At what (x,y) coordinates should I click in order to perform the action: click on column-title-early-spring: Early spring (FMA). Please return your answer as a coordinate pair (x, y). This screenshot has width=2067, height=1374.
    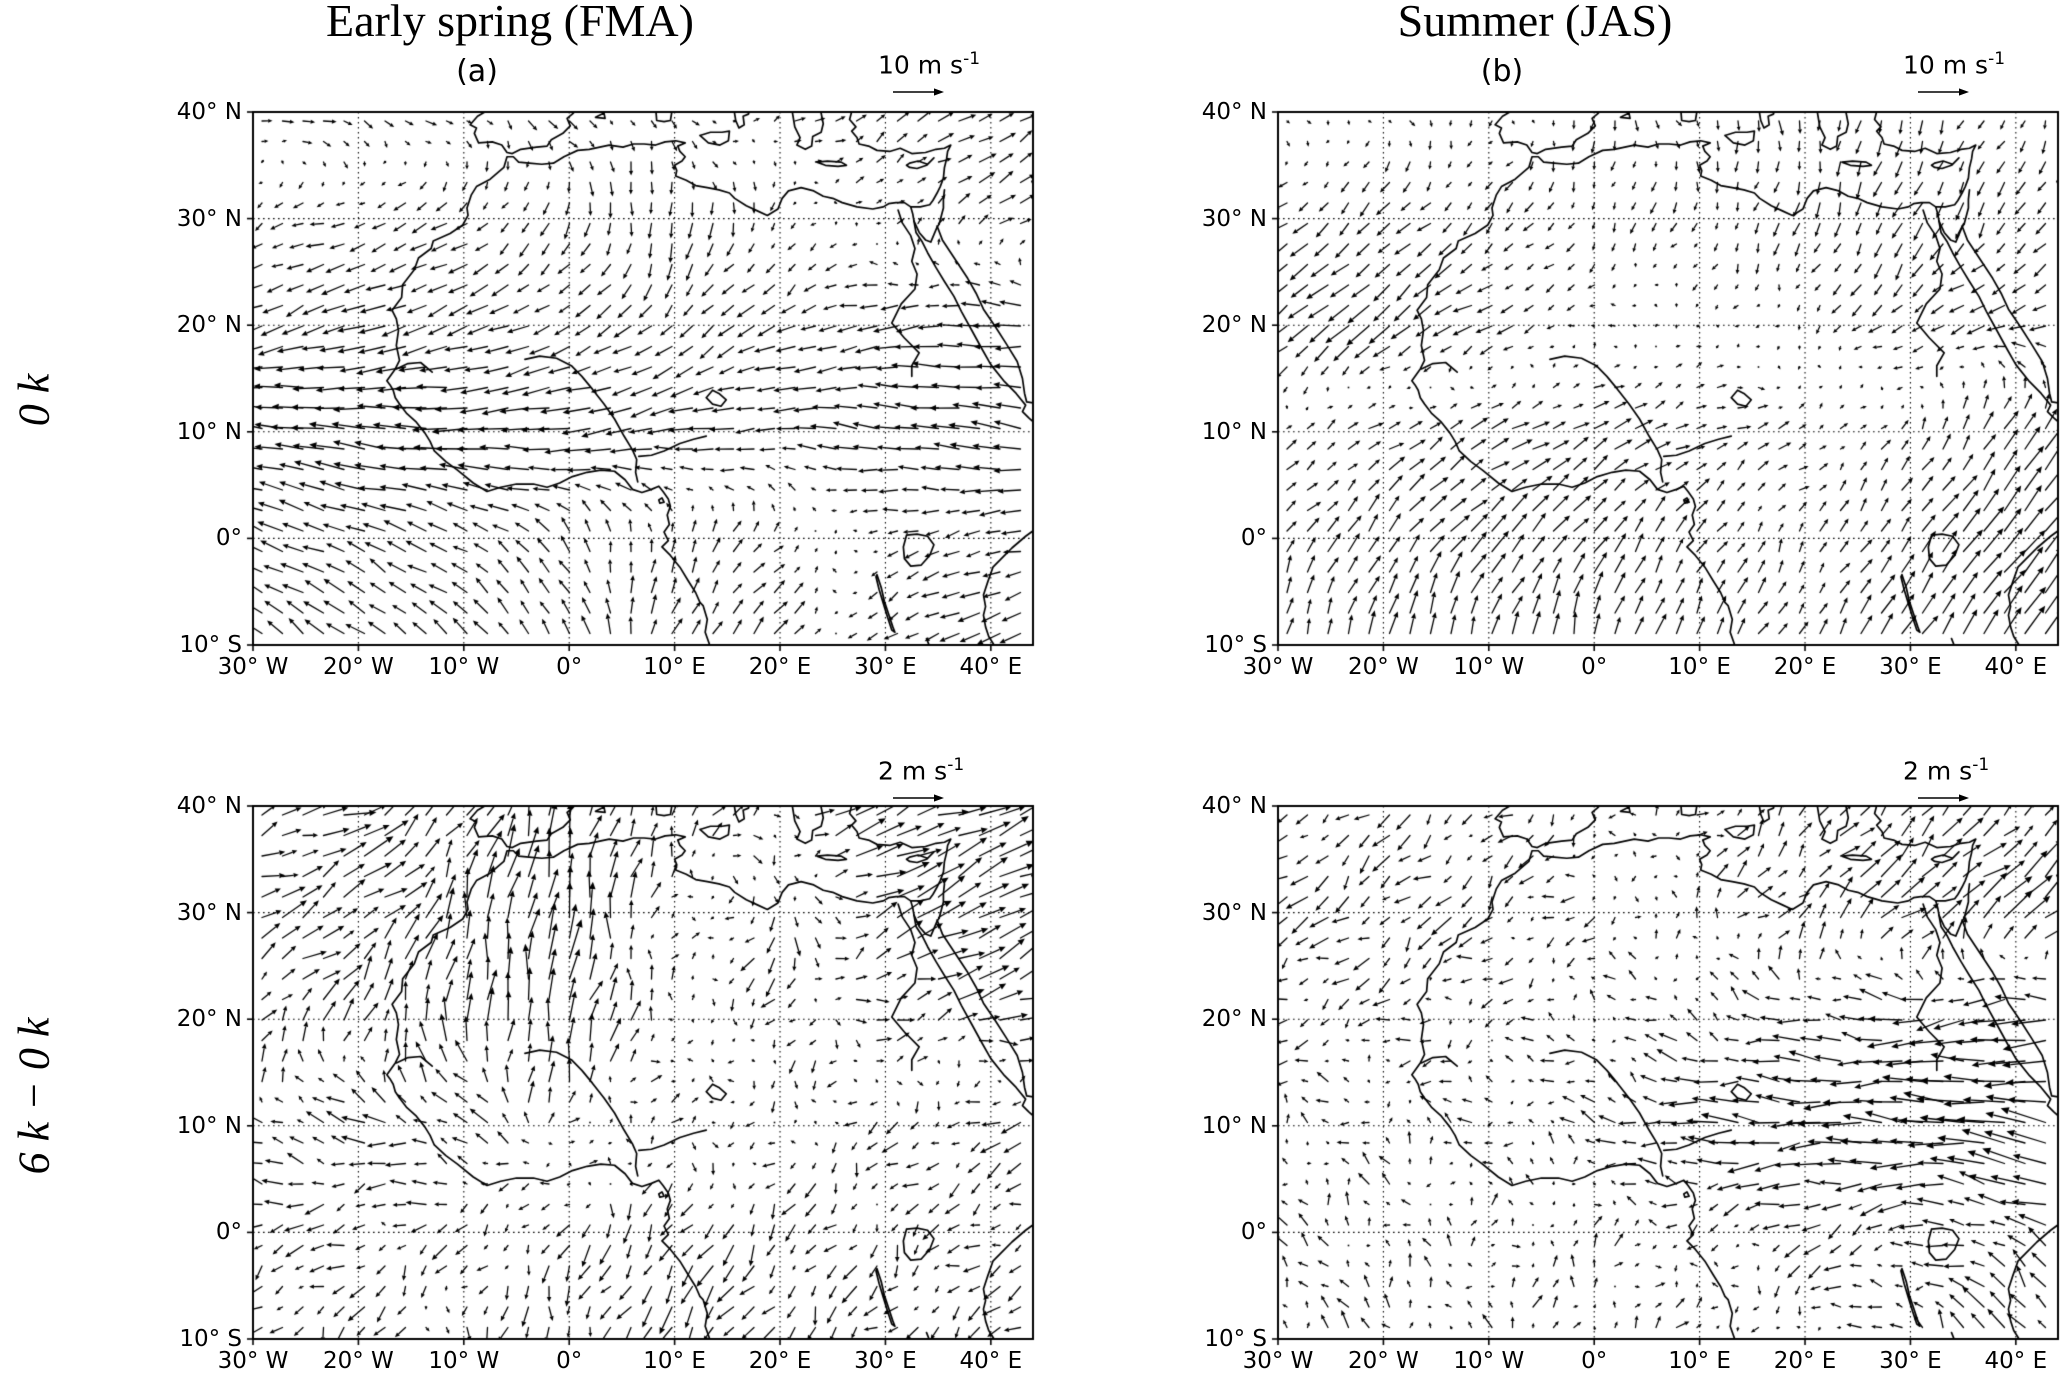
    Looking at the image, I should click on (510, 23).